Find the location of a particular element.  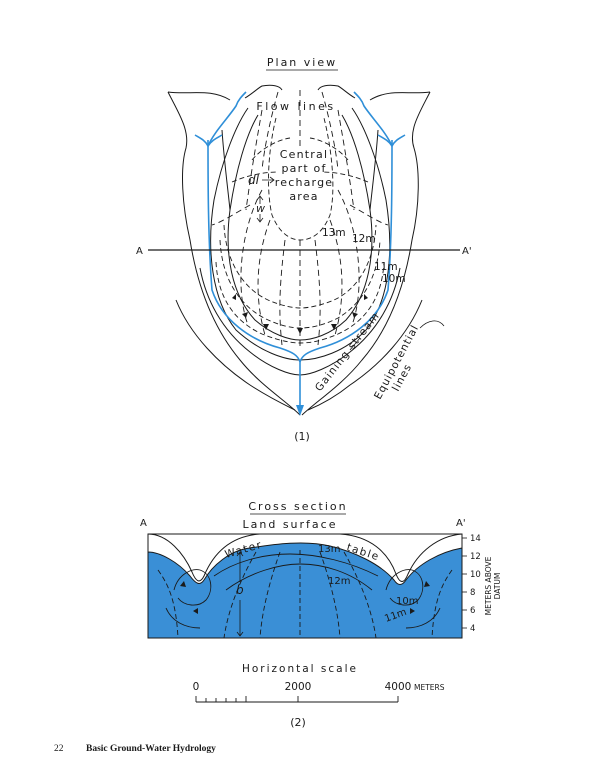

scale-bar is located at coordinates (297, 699).